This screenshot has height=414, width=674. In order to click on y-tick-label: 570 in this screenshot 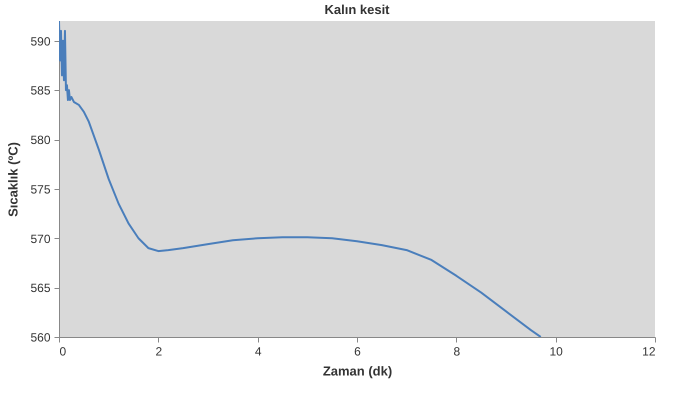, I will do `click(40, 239)`.